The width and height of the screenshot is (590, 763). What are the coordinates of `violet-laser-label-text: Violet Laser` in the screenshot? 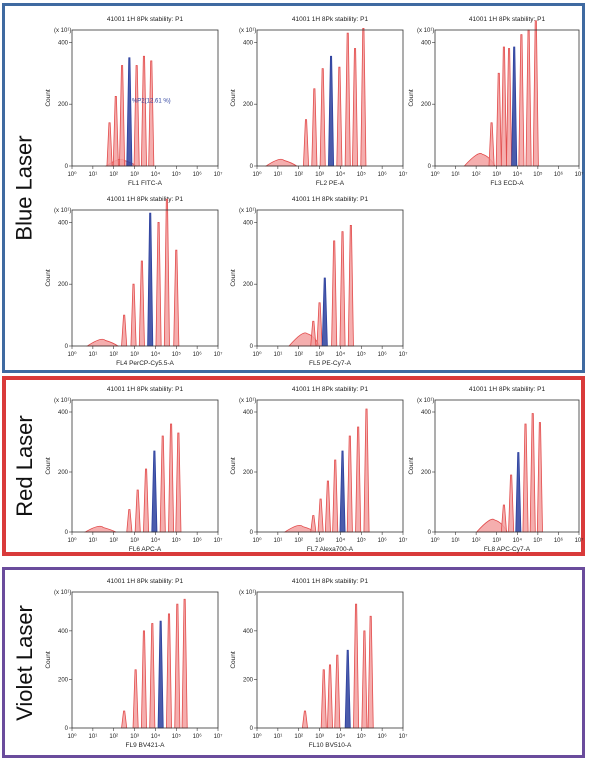 It's located at (24, 662).